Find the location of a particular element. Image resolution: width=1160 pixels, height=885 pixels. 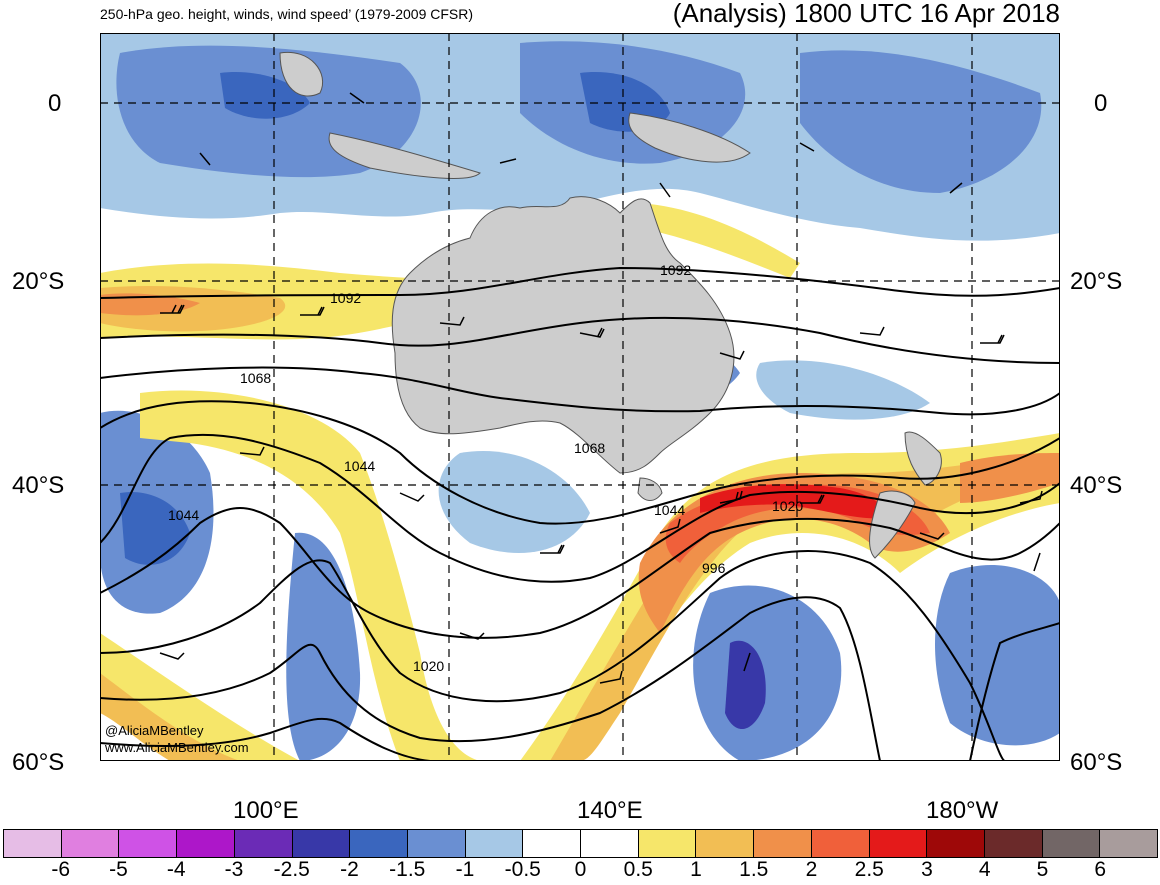

colorbar-tick-label: 0 is located at coordinates (580, 869).